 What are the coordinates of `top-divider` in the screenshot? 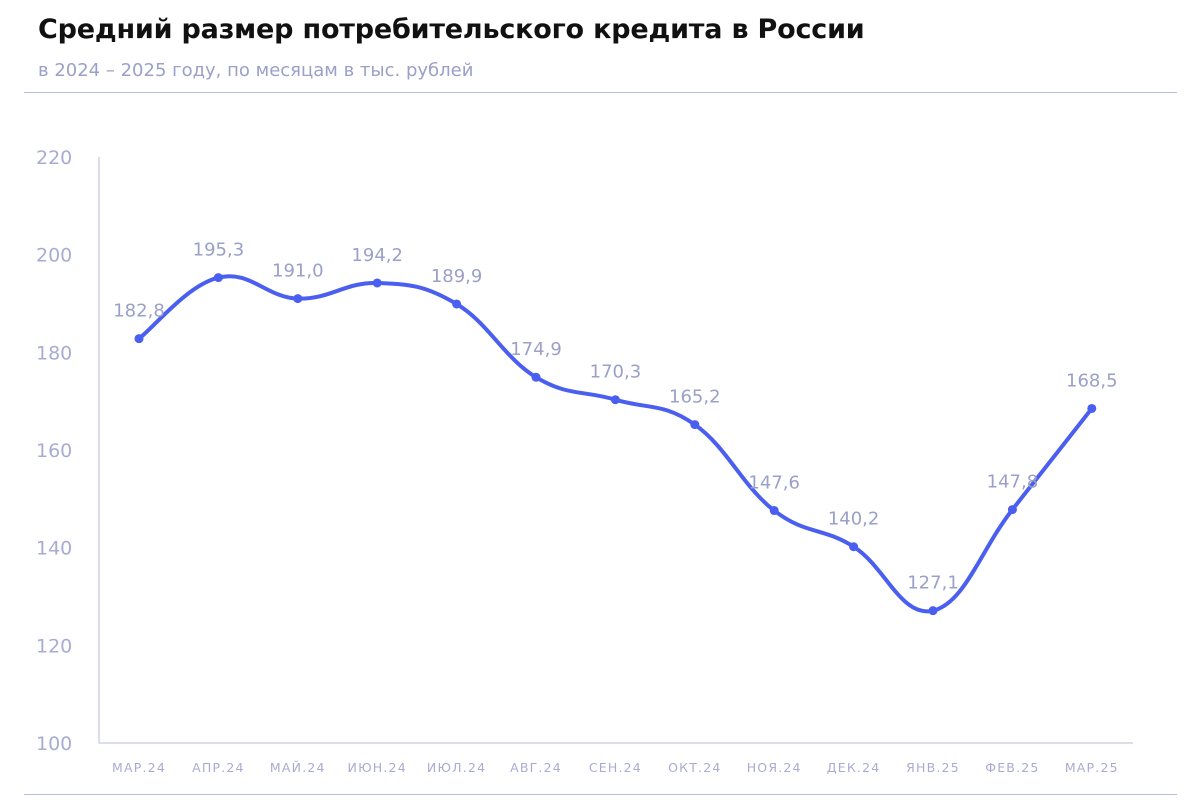 It's located at (600, 92).